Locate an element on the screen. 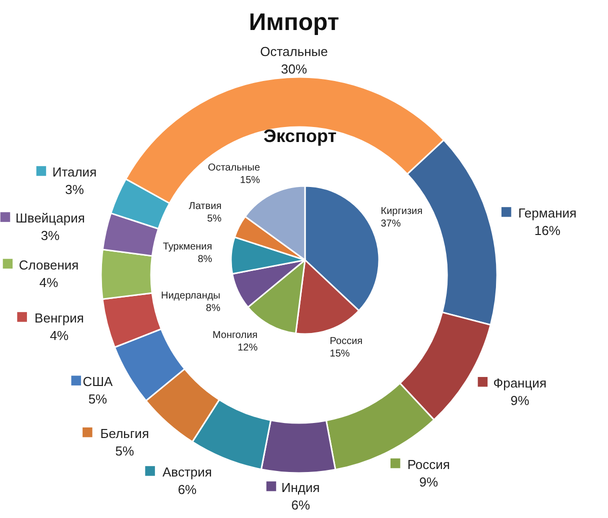 The image size is (608, 518). slice-label: Киргизия is located at coordinates (401, 212).